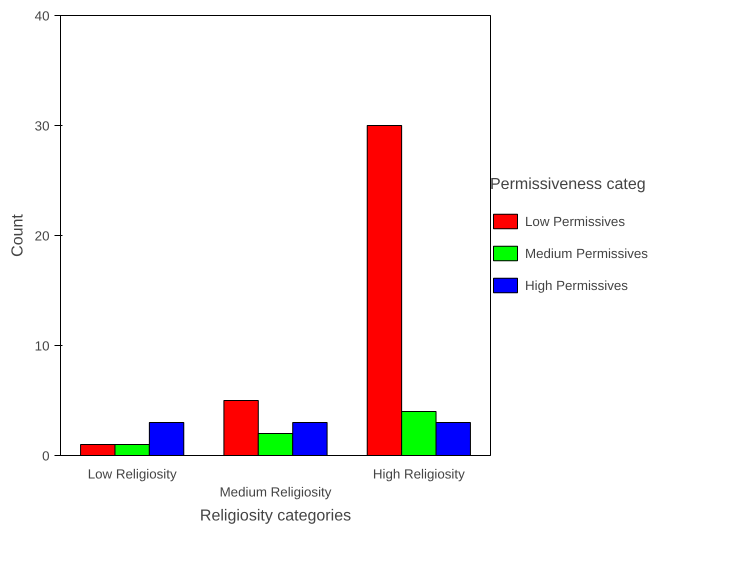 Image resolution: width=755 pixels, height=570 pixels. What do you see at coordinates (276, 516) in the screenshot?
I see `x-axis-title: Religiosity categories` at bounding box center [276, 516].